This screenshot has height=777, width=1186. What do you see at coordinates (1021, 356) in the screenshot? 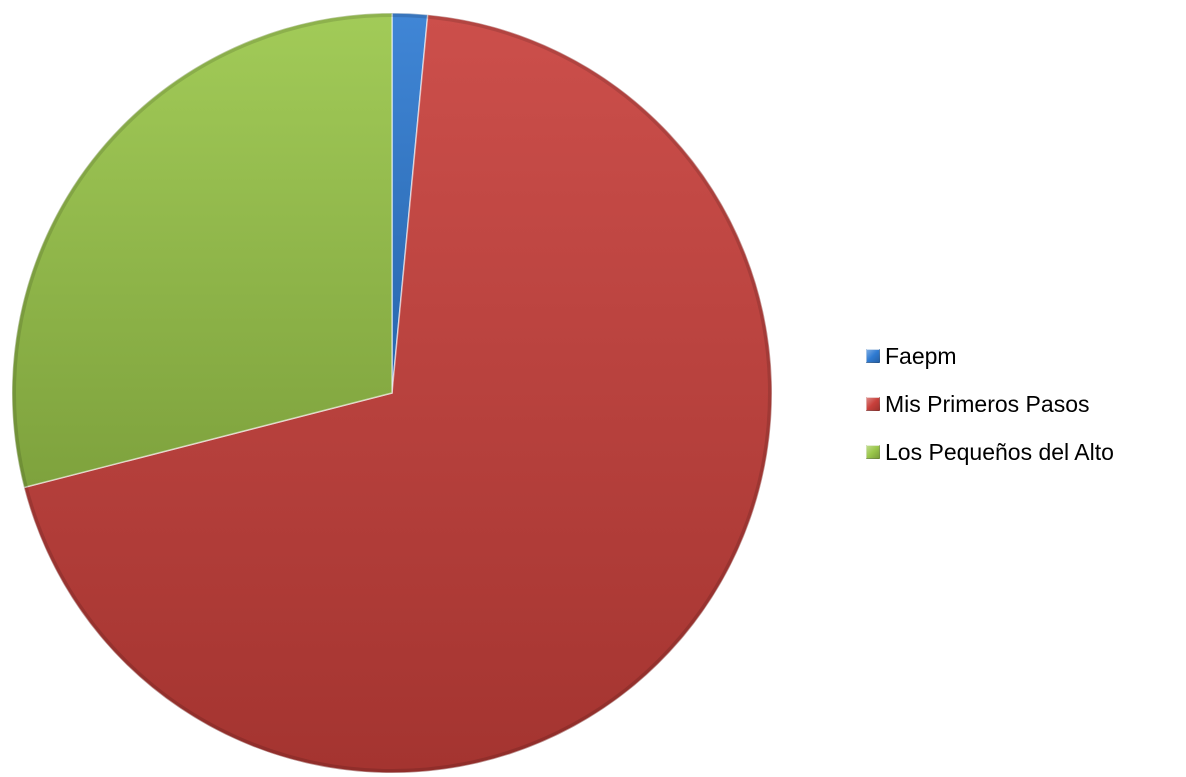
I see `legend-item: Faepm` at bounding box center [1021, 356].